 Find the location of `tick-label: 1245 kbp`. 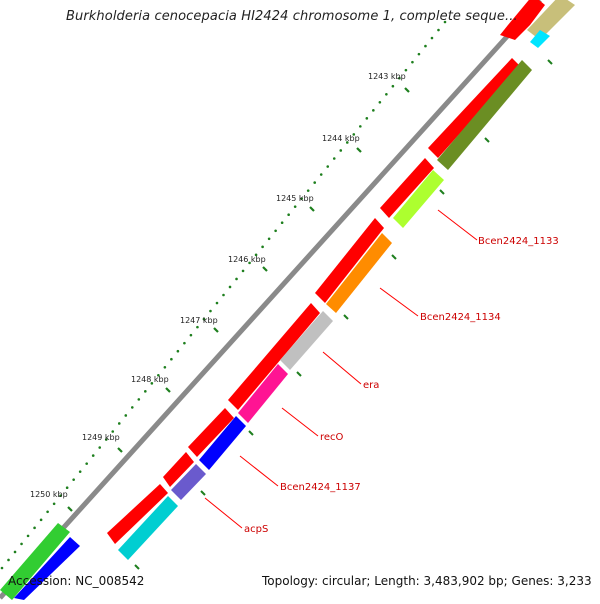

tick-label: 1245 kbp is located at coordinates (295, 198).